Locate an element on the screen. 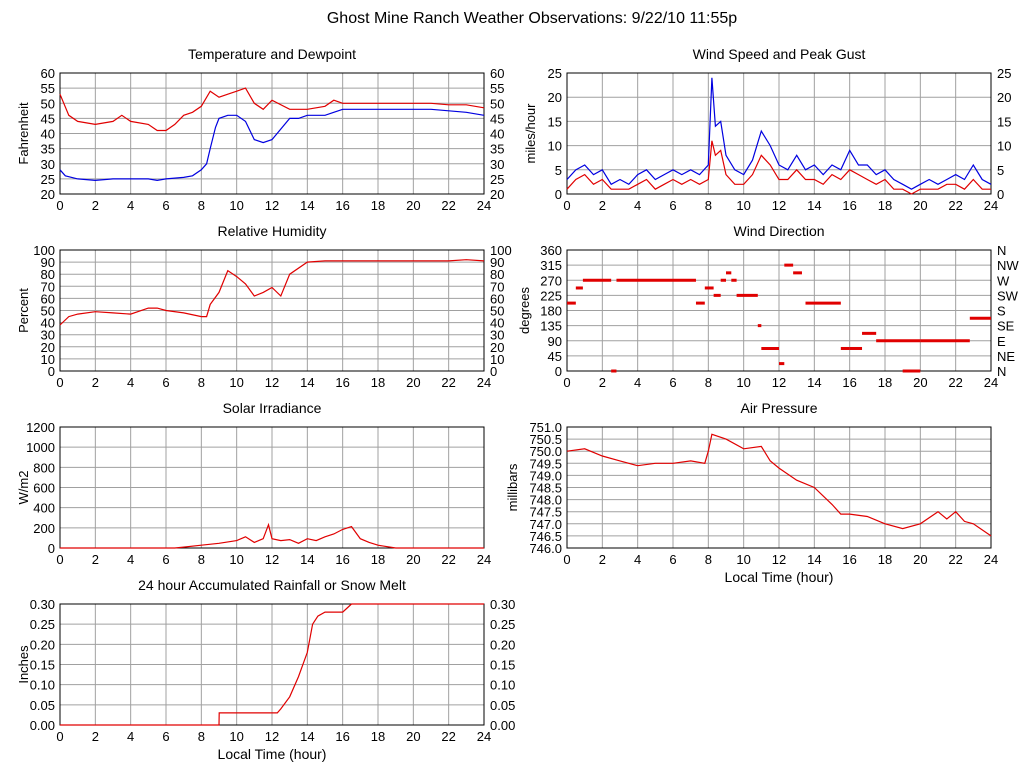 The image size is (1024, 768). y-tick-label: 0.25 is located at coordinates (42, 624).